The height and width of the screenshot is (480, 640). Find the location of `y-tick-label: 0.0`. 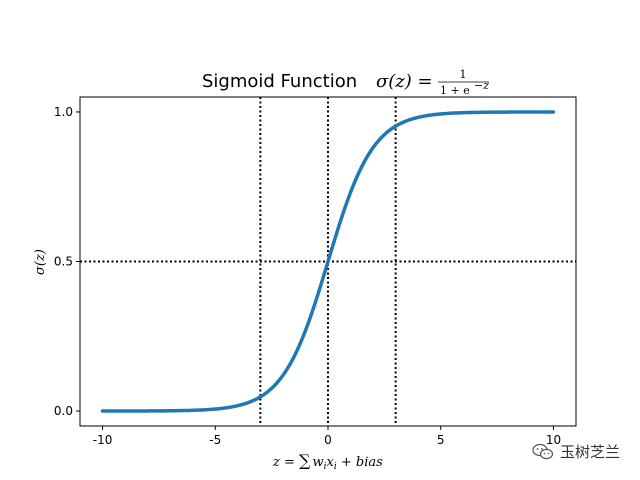

y-tick-label: 0.0 is located at coordinates (63, 411).